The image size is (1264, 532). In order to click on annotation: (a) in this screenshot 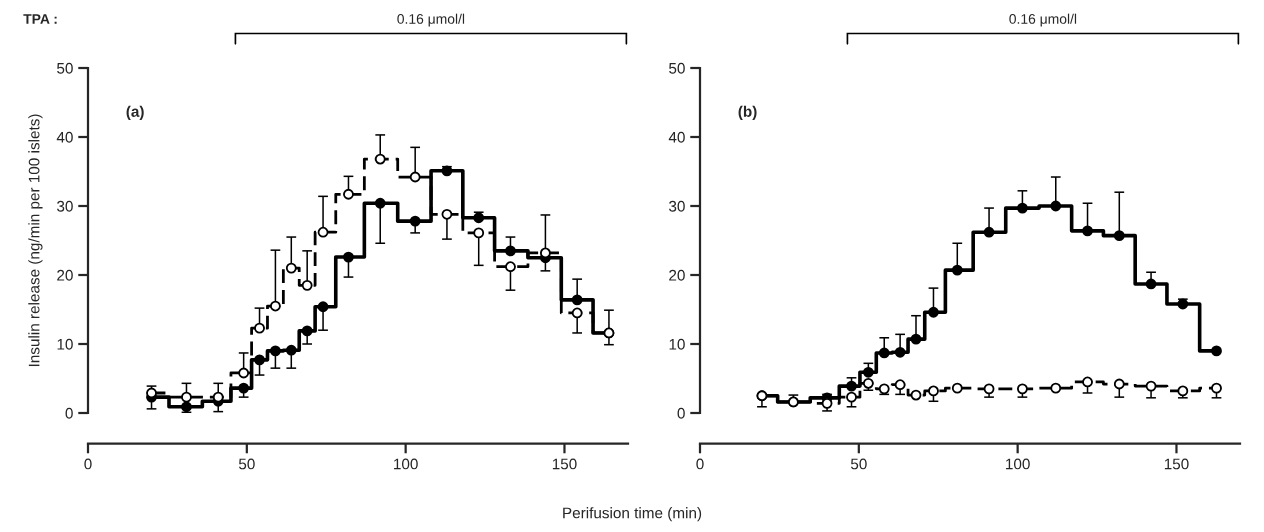, I will do `click(135, 112)`.